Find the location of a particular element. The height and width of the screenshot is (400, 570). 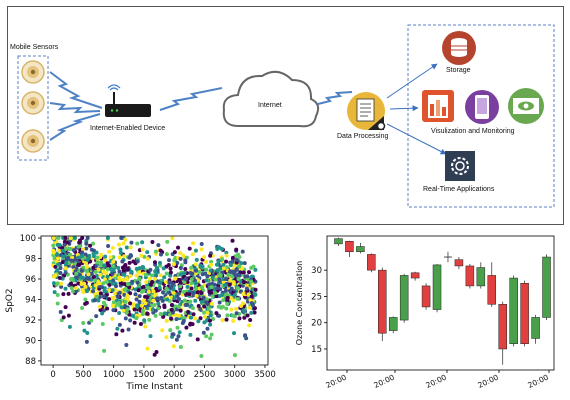

plot-frame is located at coordinates (440, 303).